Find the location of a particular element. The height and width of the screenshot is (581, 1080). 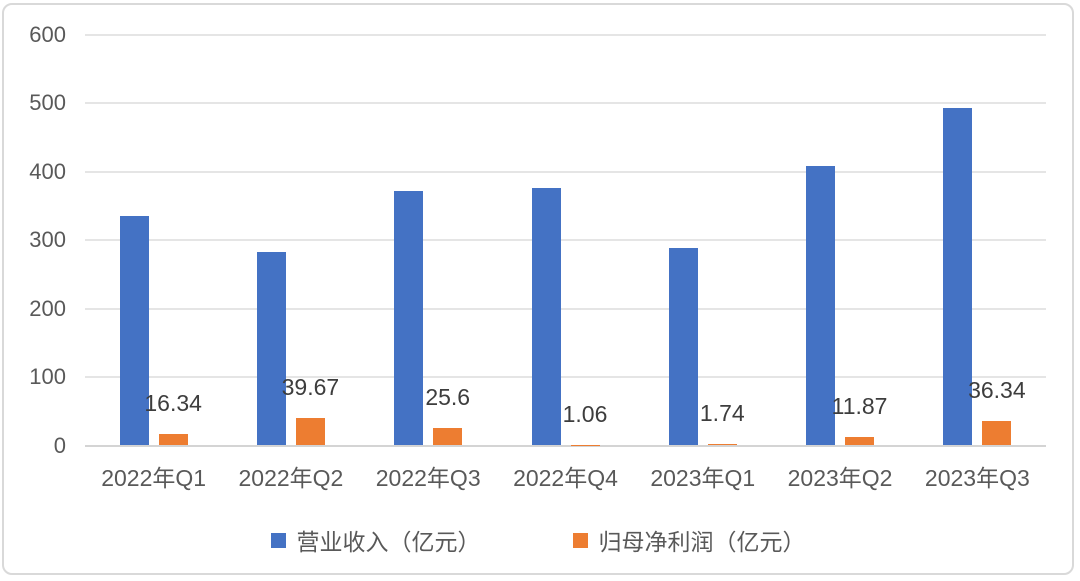

x-axis-category-label: 2023年Q3 is located at coordinates (977, 478).